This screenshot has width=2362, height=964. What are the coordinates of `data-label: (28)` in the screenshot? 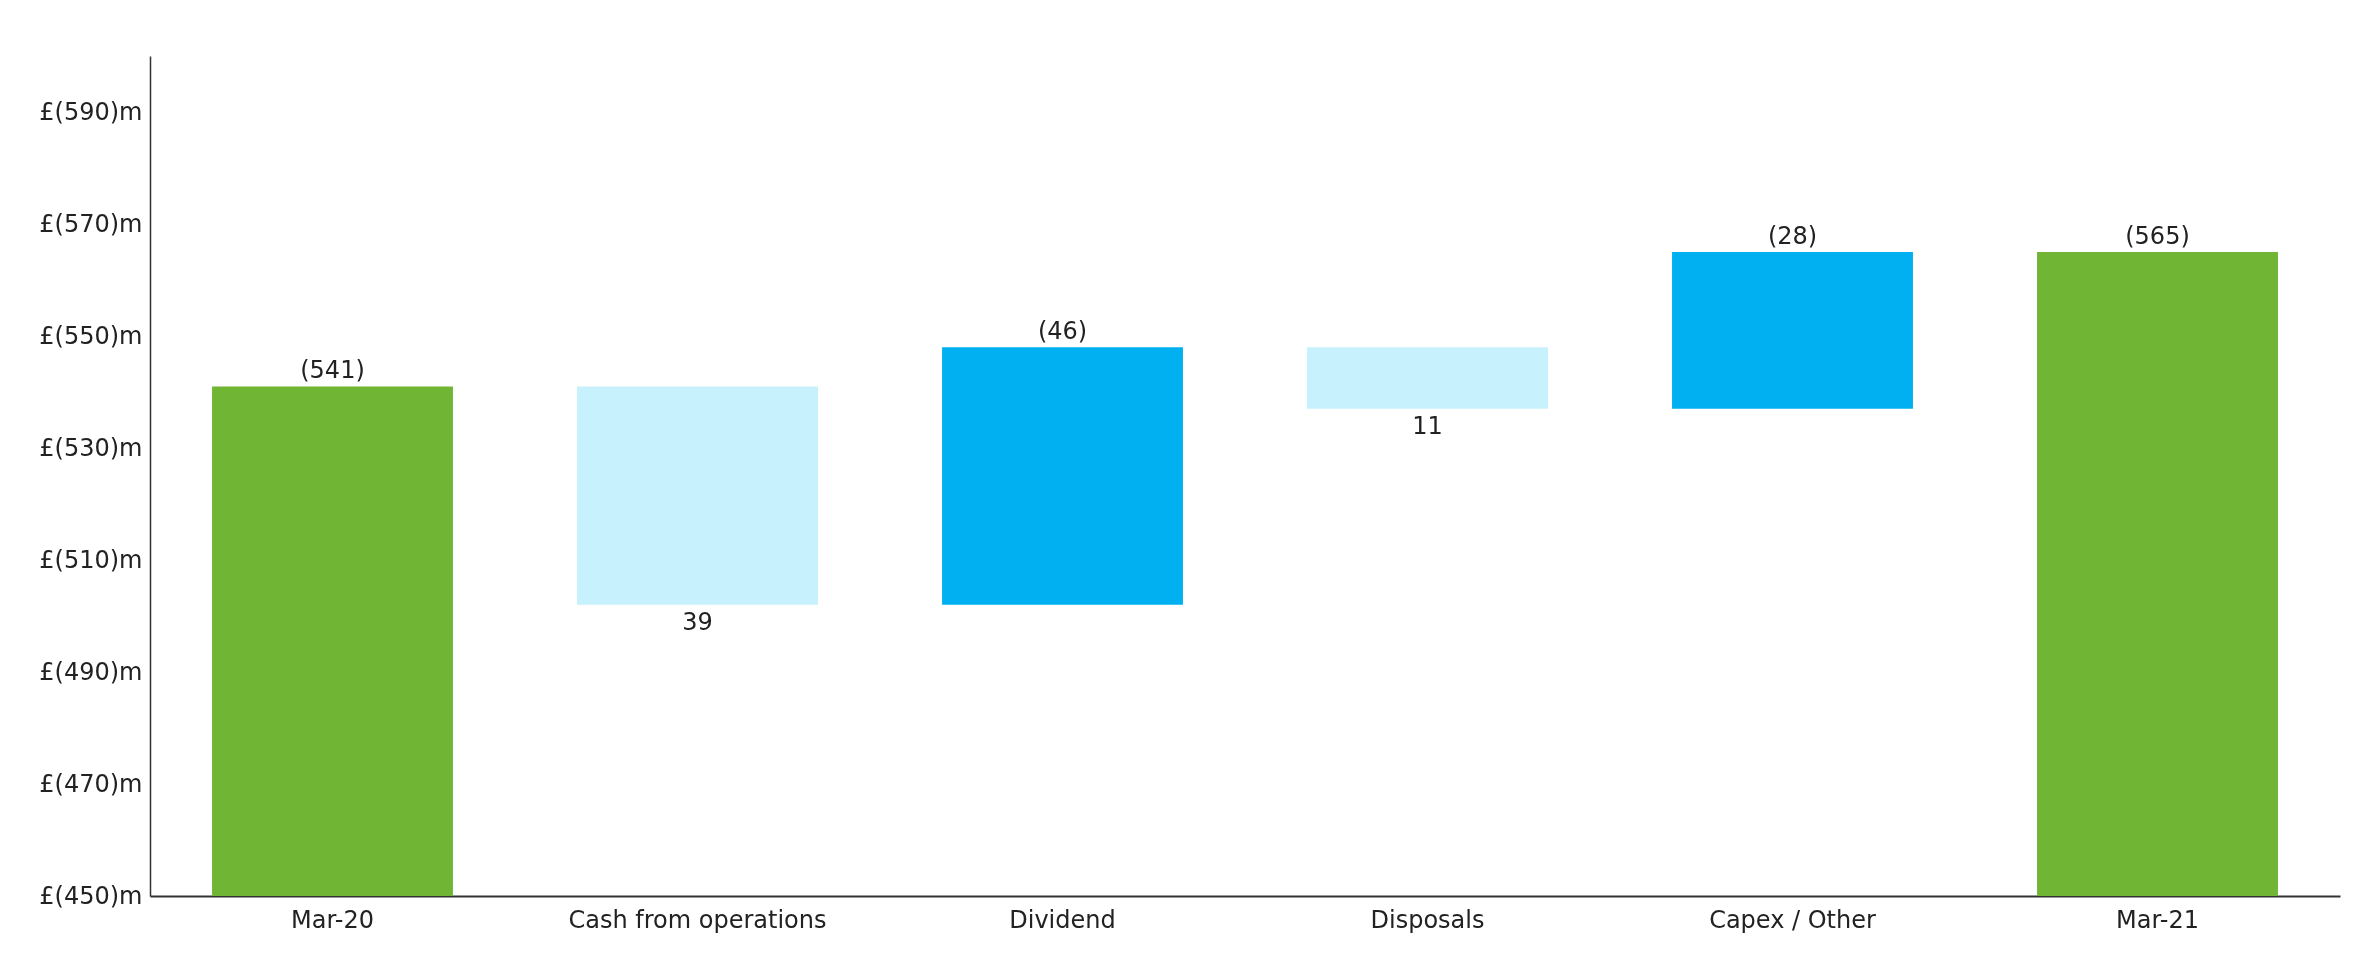 It's located at (1792, 236).